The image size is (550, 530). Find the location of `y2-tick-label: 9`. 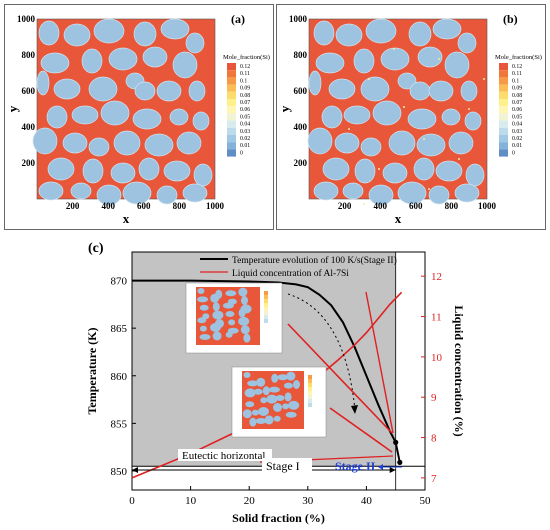

y2-tick-label: 9 is located at coordinates (434, 398).